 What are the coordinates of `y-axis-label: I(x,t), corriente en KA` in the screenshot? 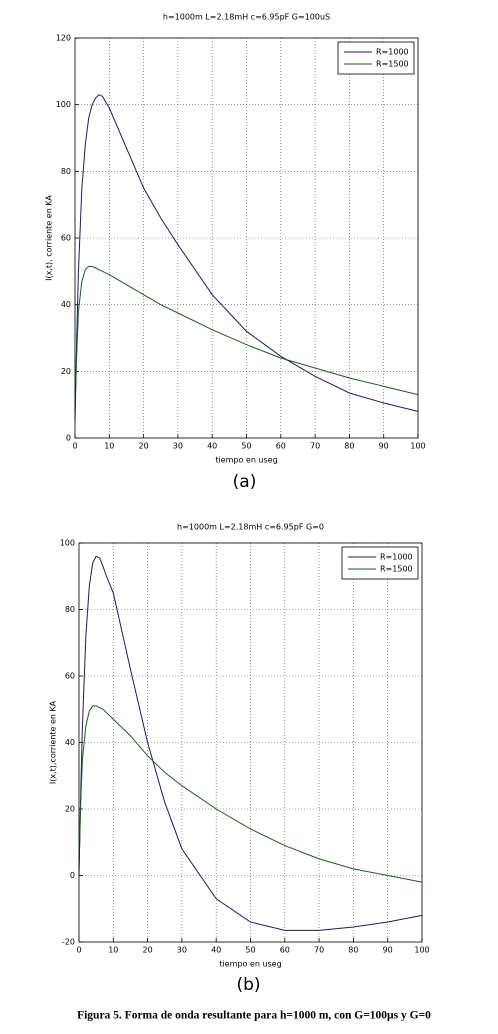 It's located at (49, 238).